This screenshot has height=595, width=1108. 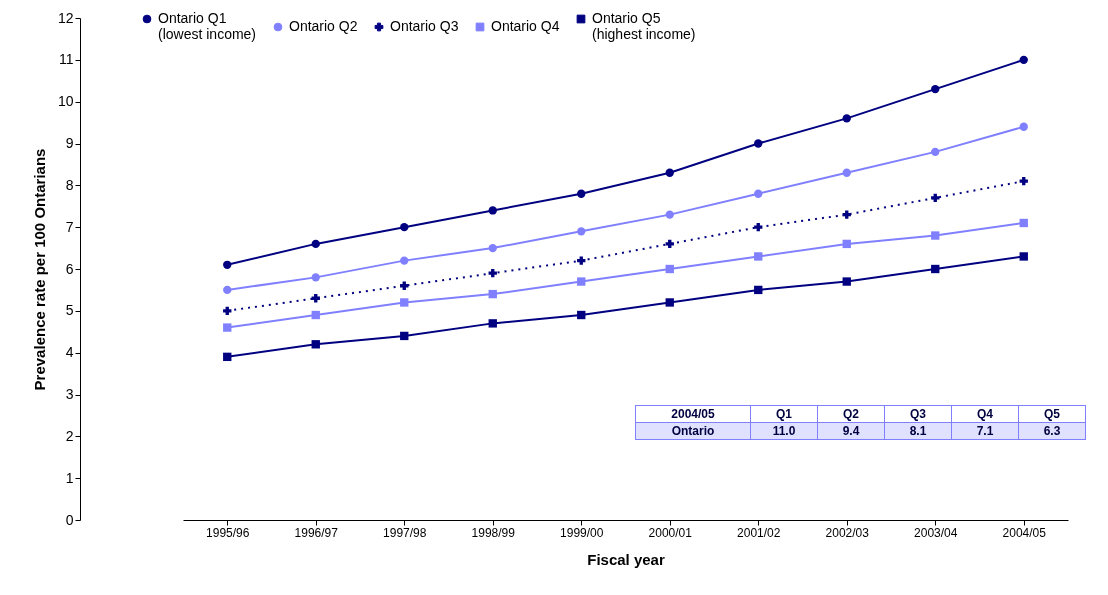 What do you see at coordinates (1024, 532) in the screenshot?
I see `x-tick-label: 2004/05` at bounding box center [1024, 532].